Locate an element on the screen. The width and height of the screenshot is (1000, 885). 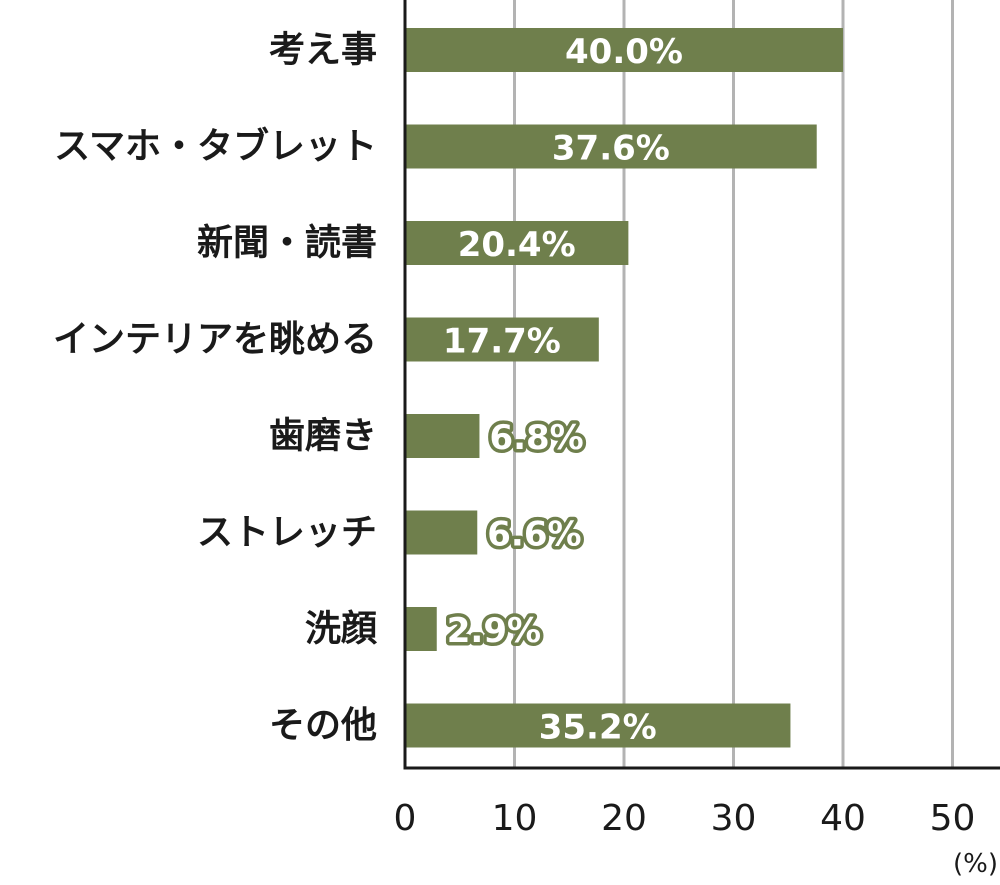
category-label-6: 洗顔 is located at coordinates (341, 629).